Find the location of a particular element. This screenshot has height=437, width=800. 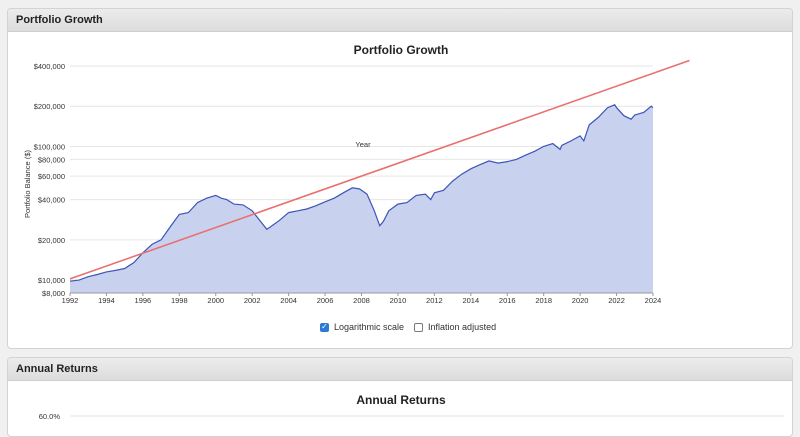

x-tick-label: 2006 is located at coordinates (325, 300).